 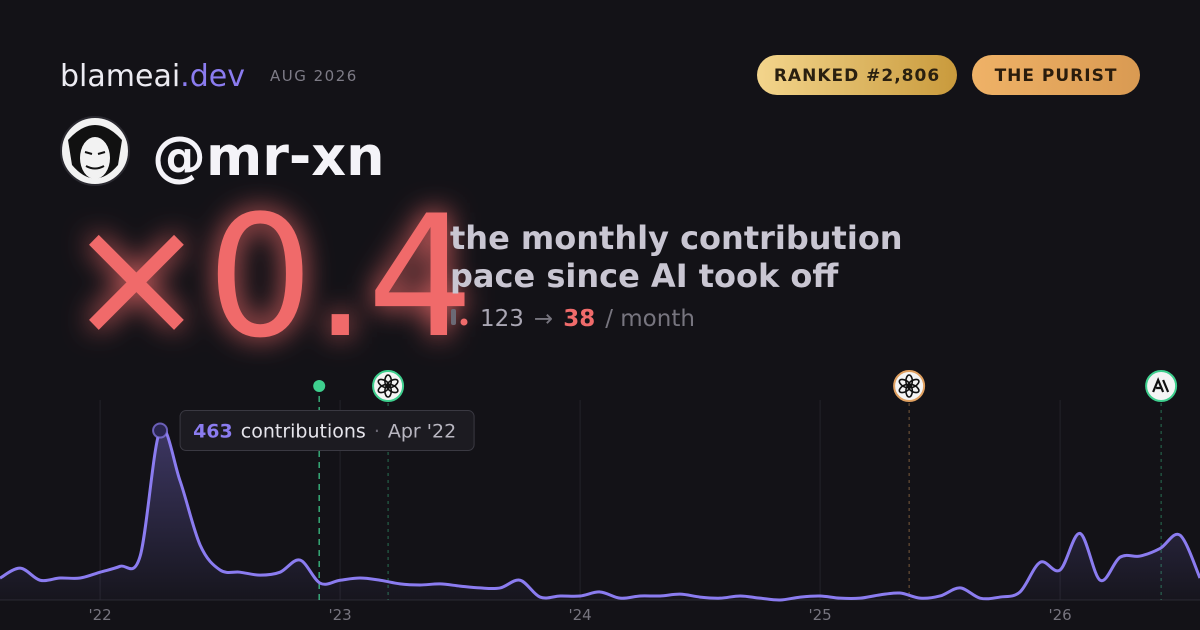 I want to click on handle: @mr-xn, so click(x=268, y=156).